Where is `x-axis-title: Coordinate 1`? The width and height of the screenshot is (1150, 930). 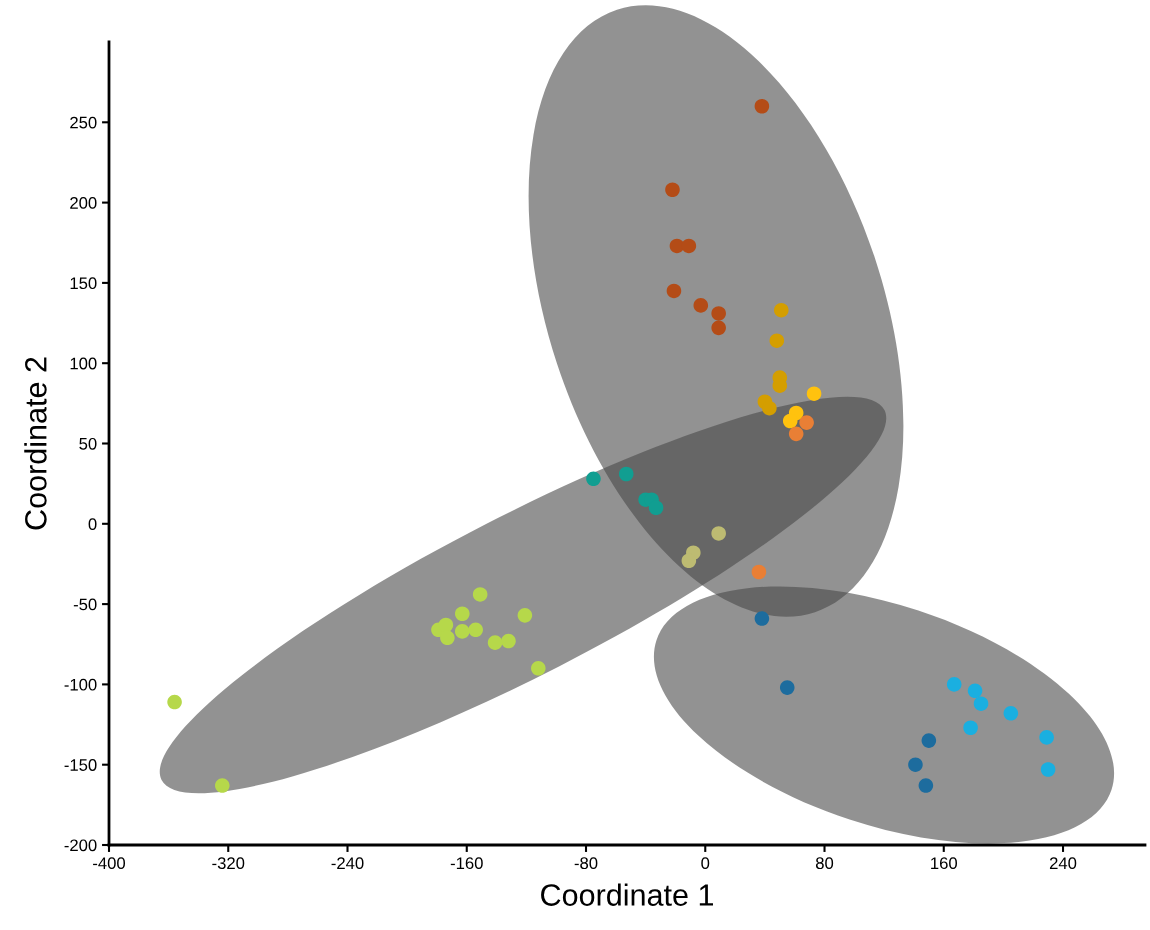
x-axis-title: Coordinate 1 is located at coordinates (627, 894).